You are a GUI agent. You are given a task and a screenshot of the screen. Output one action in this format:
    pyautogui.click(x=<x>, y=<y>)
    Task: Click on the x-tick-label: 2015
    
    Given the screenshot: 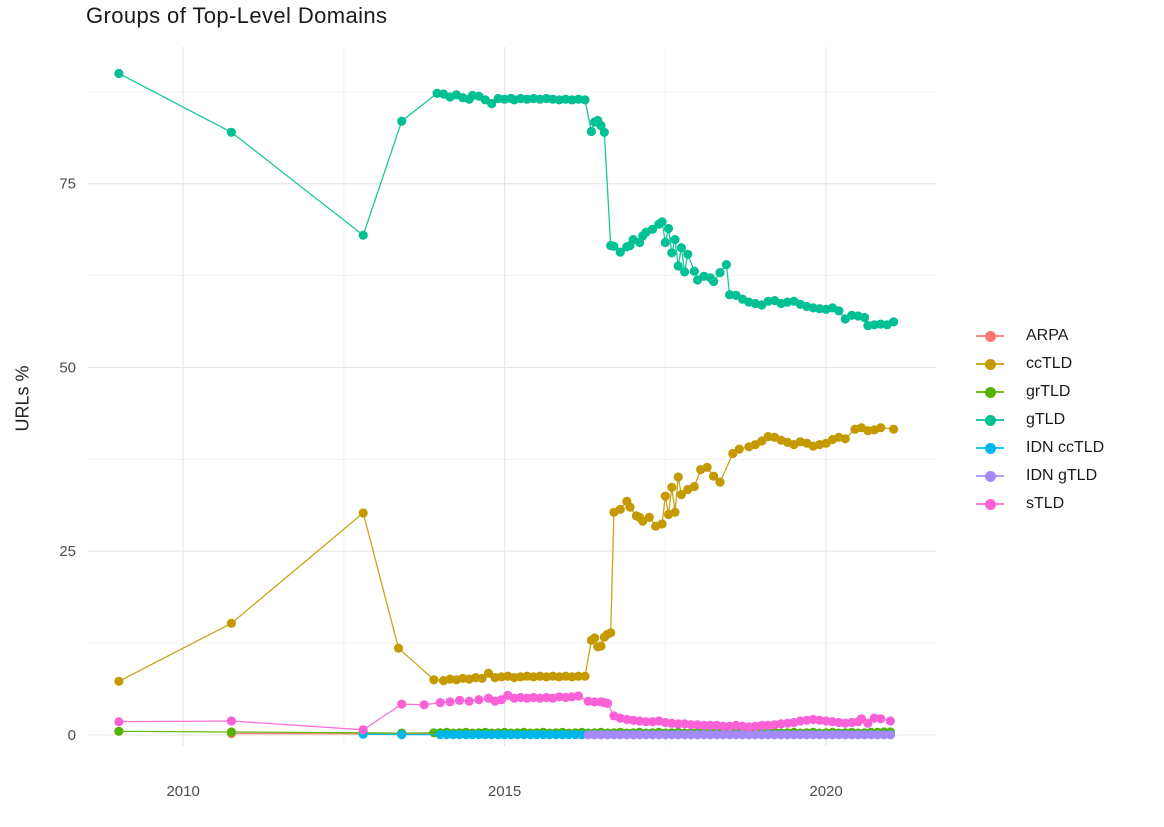 What is the action you would take?
    pyautogui.click(x=504, y=791)
    